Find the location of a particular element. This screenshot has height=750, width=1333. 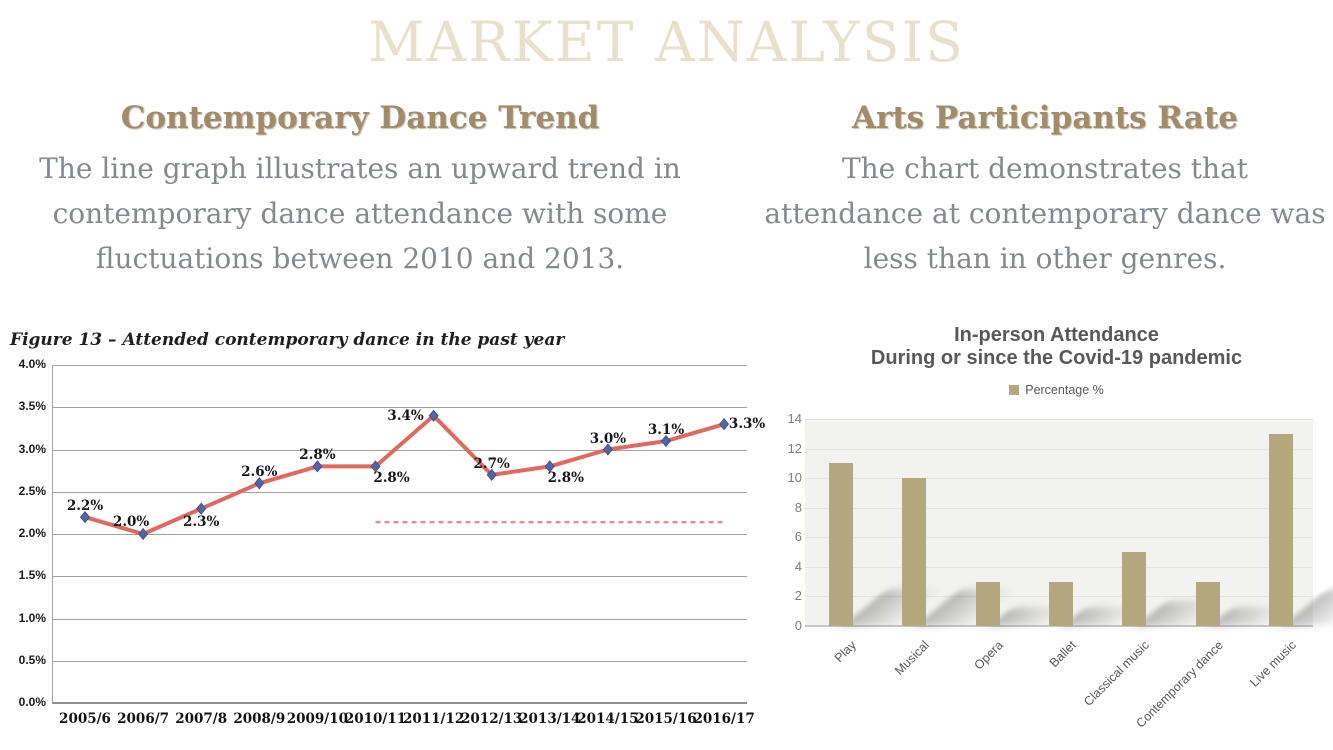

y-axis-tick-label: 4 is located at coordinates (798, 566).